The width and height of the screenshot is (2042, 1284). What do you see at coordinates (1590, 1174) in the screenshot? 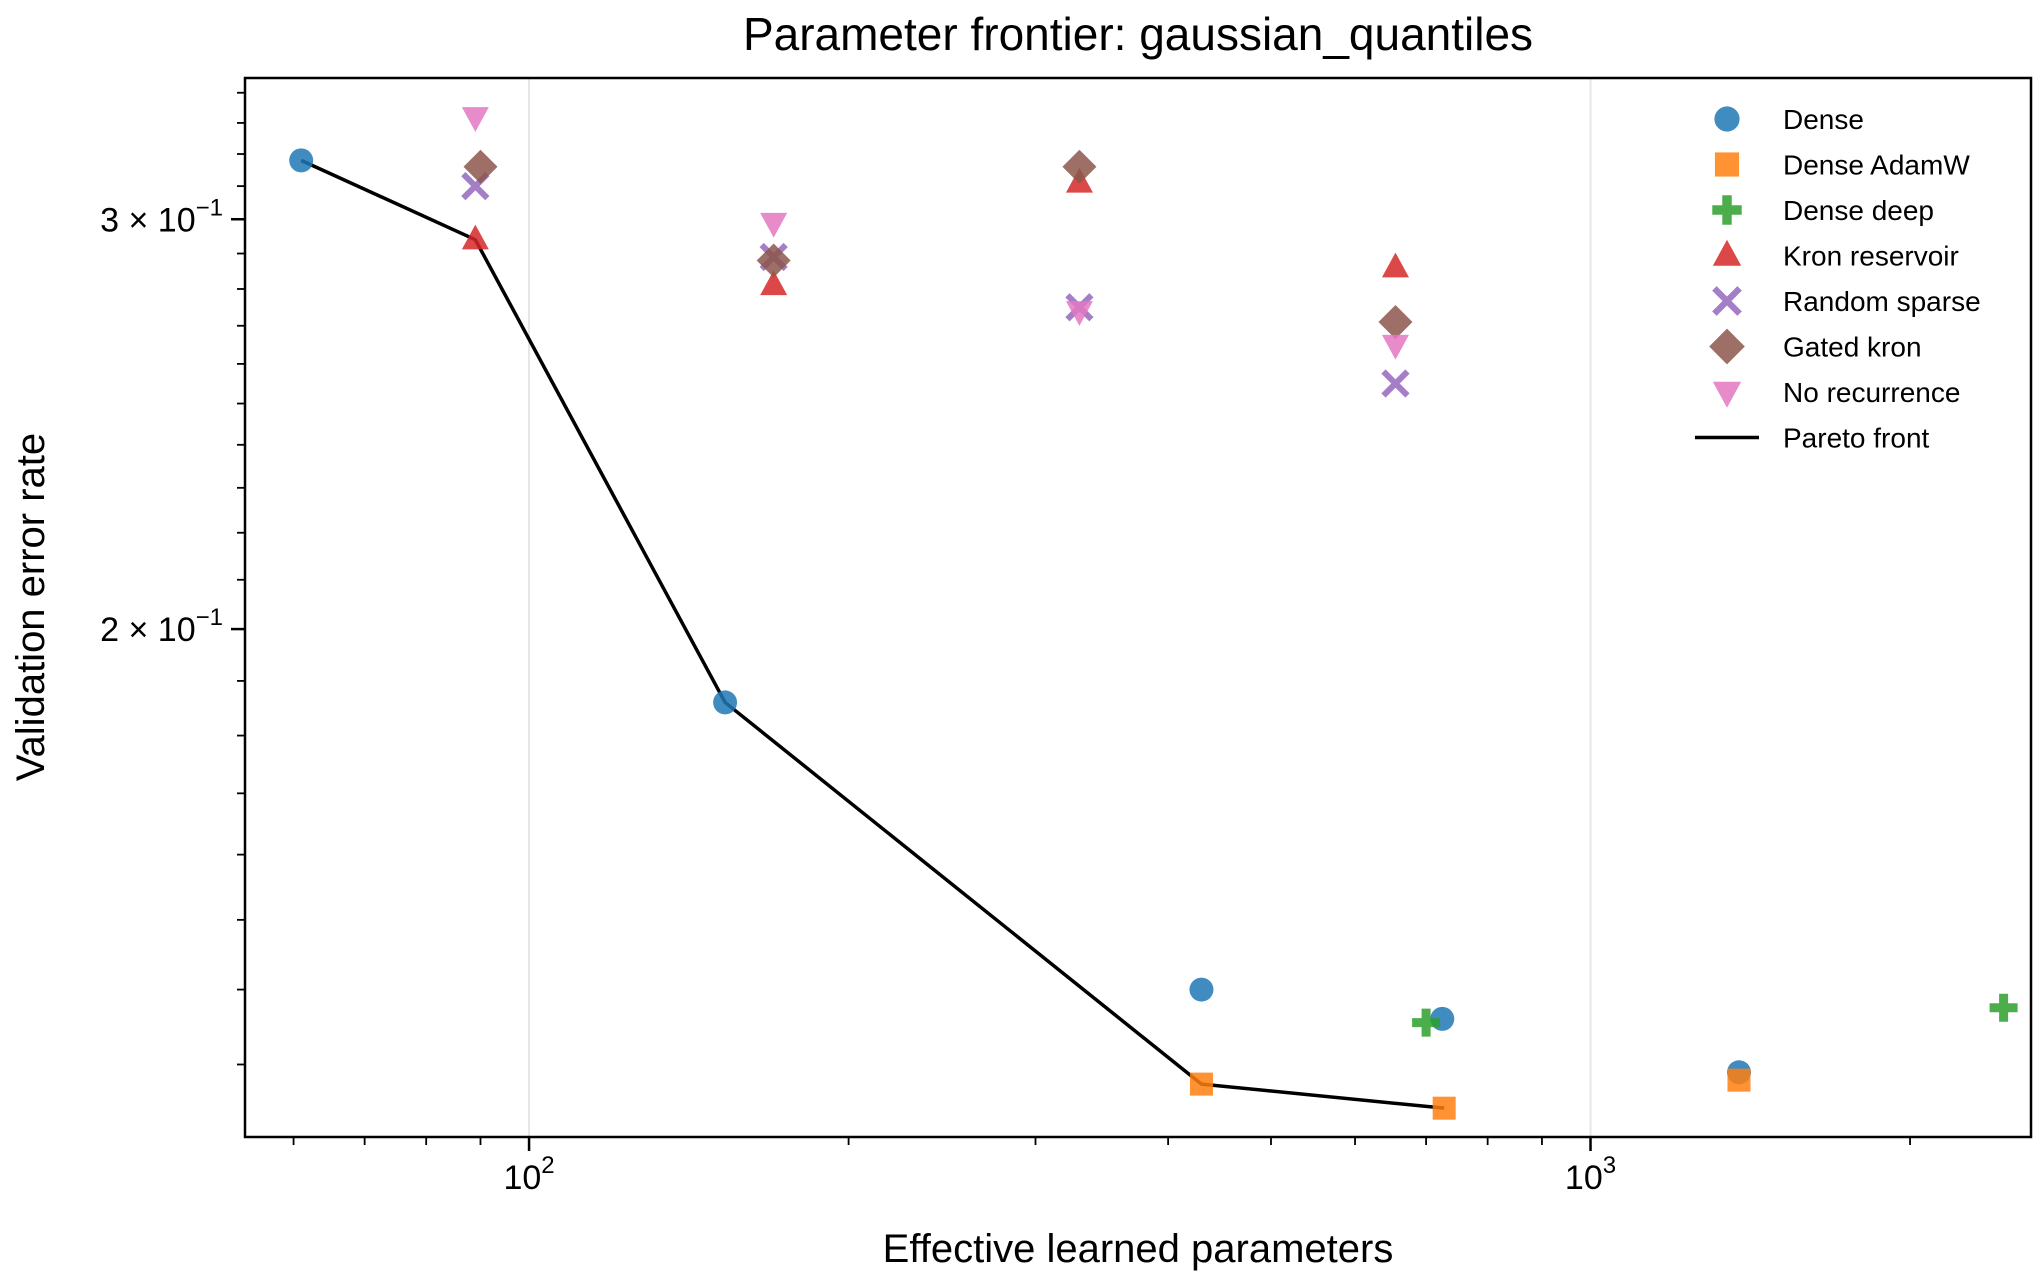
I see `x-tick-label: 10³` at bounding box center [1590, 1174].